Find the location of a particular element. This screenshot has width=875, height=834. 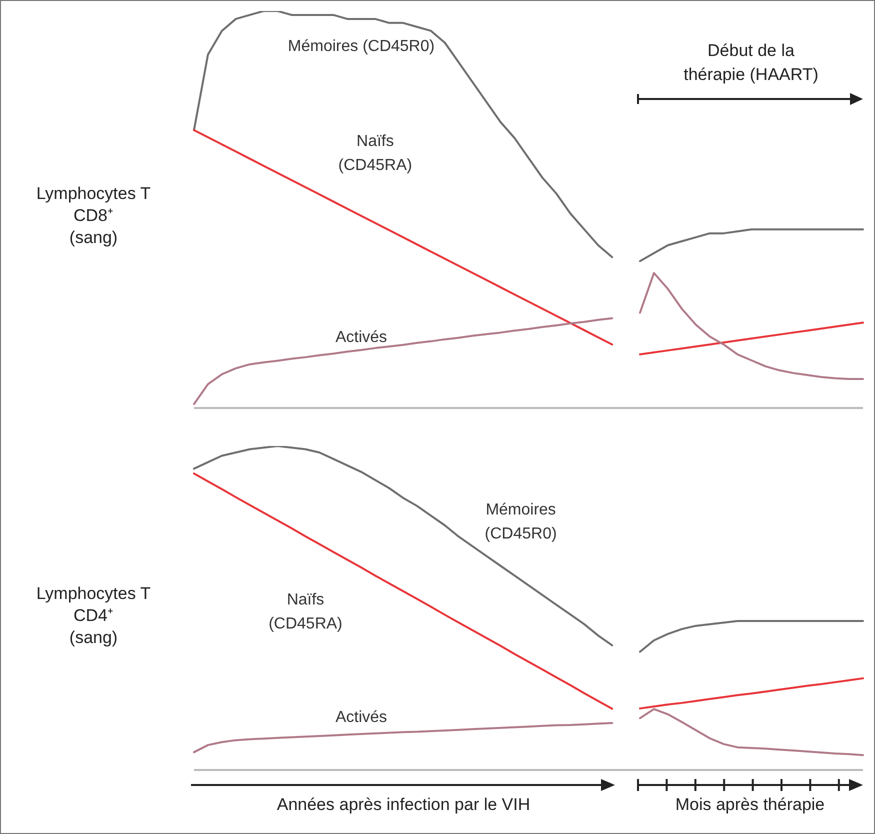

annotation: Début de la thérapie (HAART) is located at coordinates (751, 63).